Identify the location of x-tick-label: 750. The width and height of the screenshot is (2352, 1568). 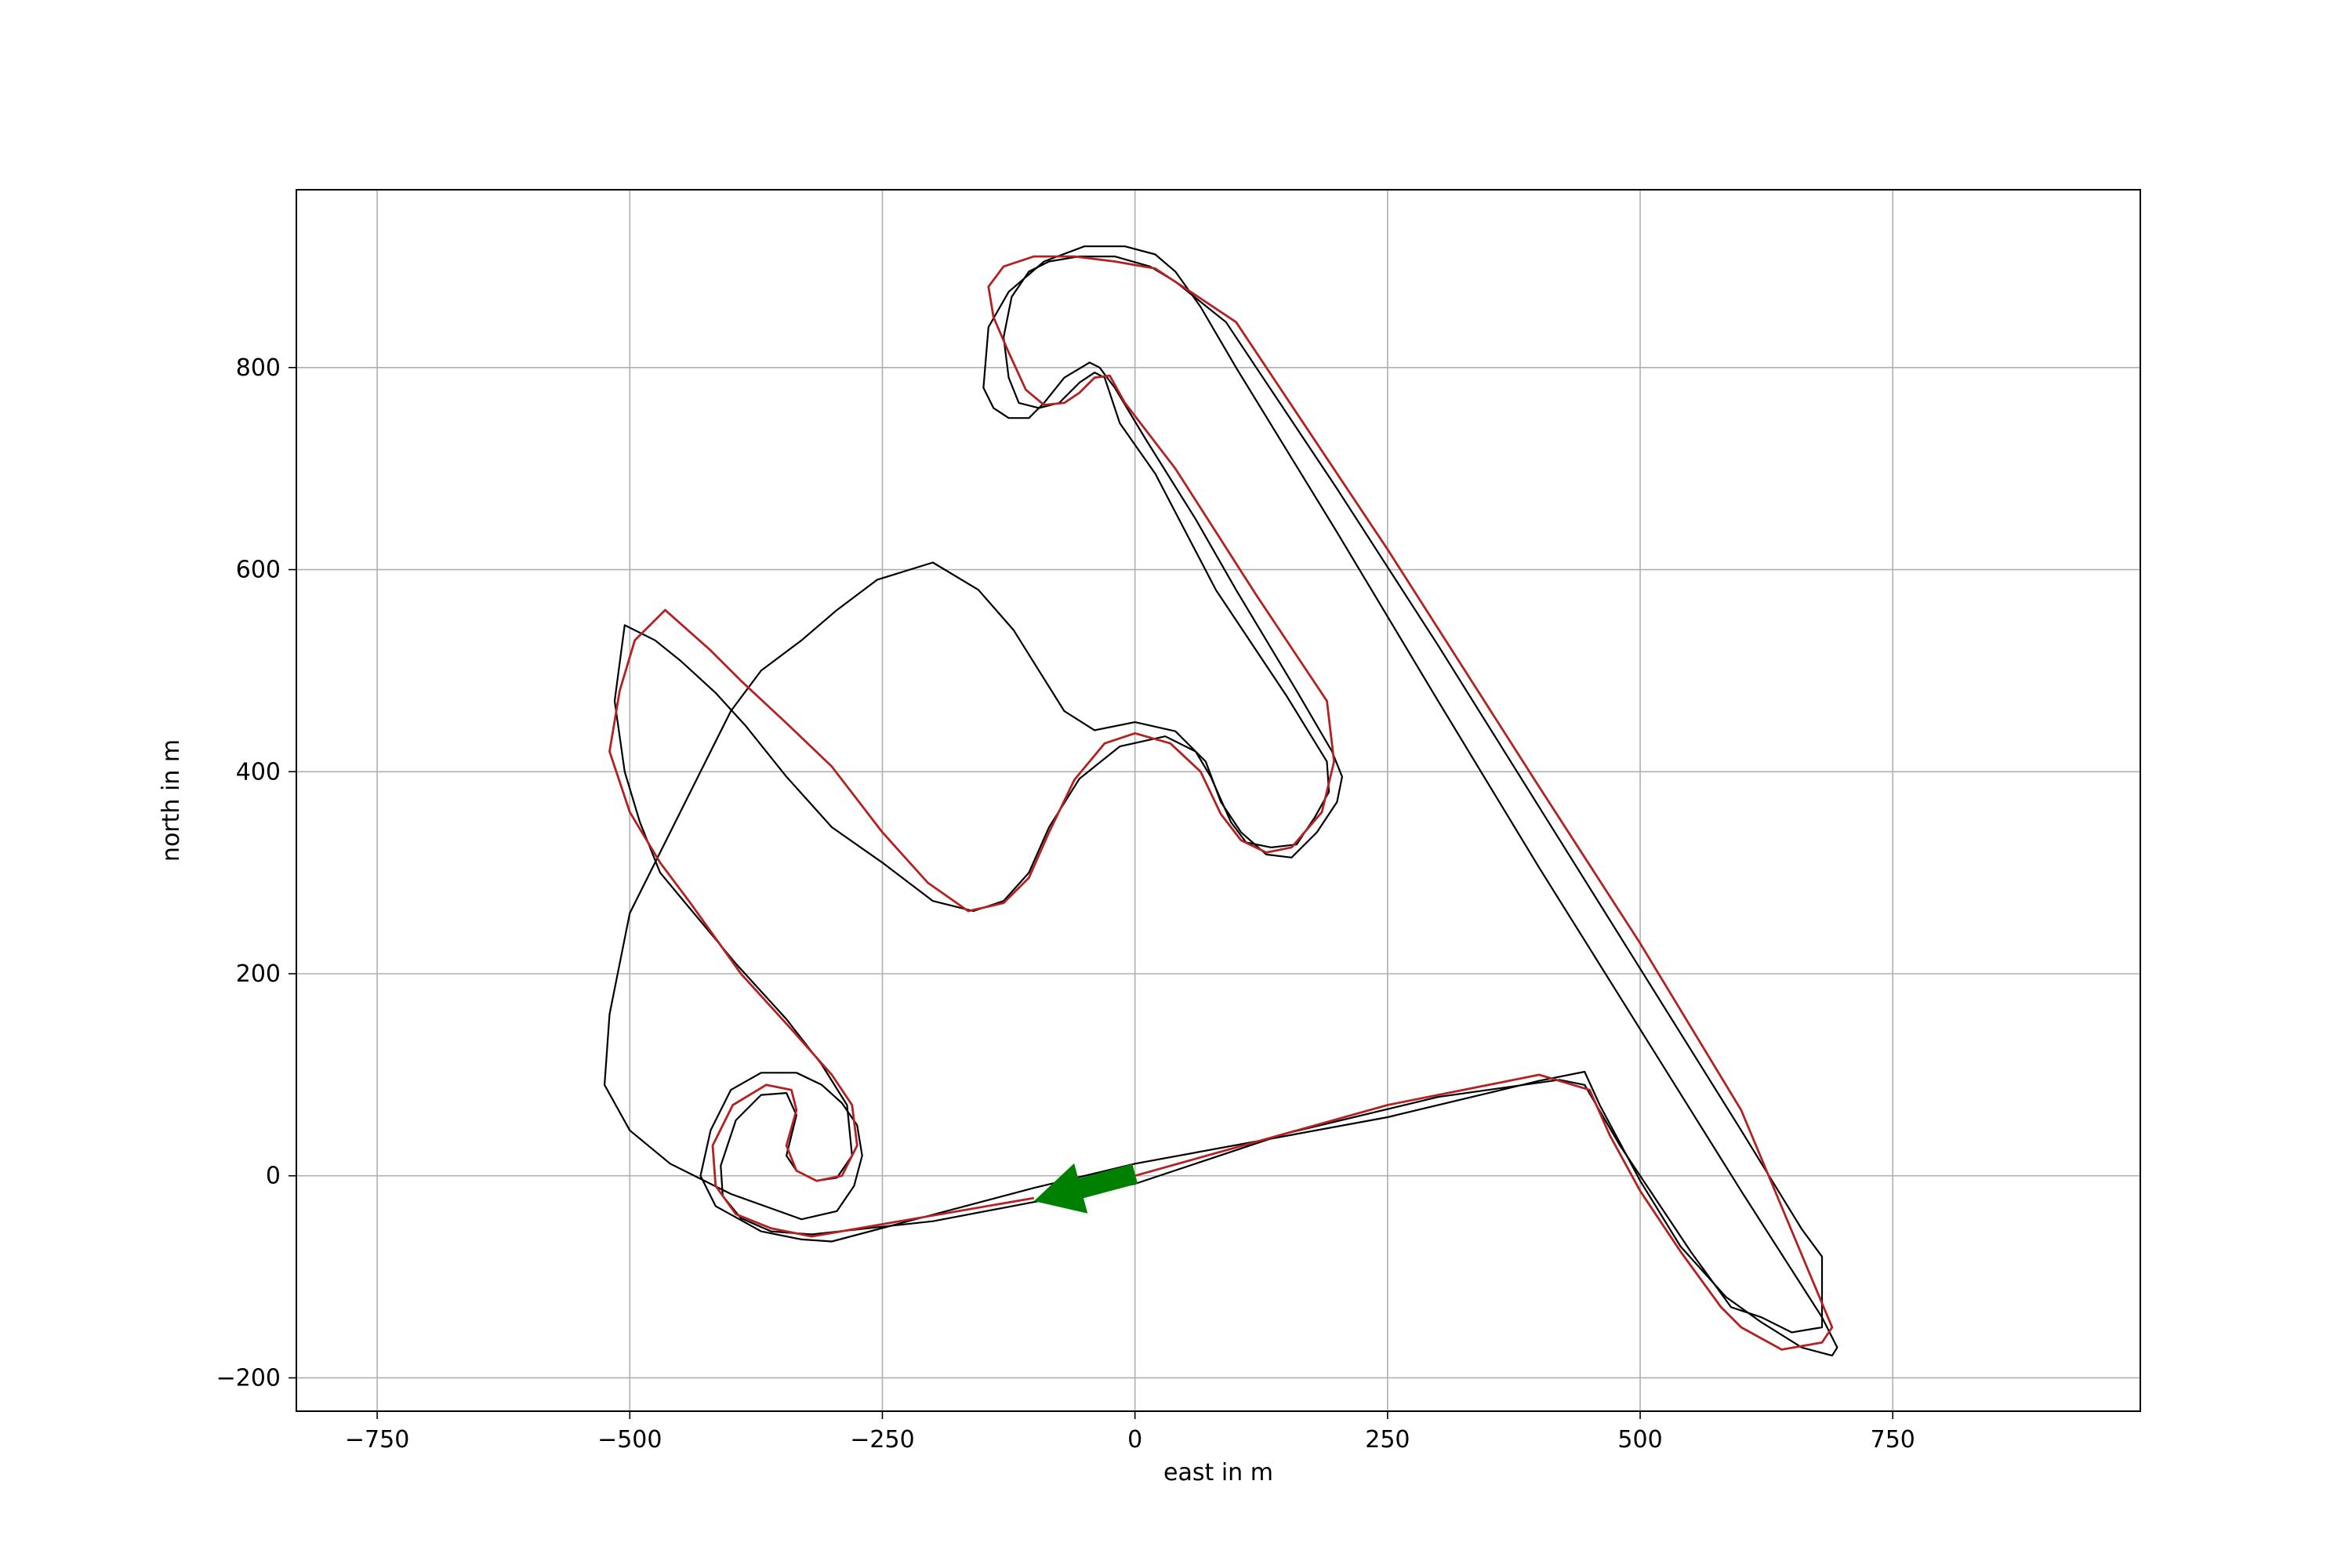
(1893, 1440).